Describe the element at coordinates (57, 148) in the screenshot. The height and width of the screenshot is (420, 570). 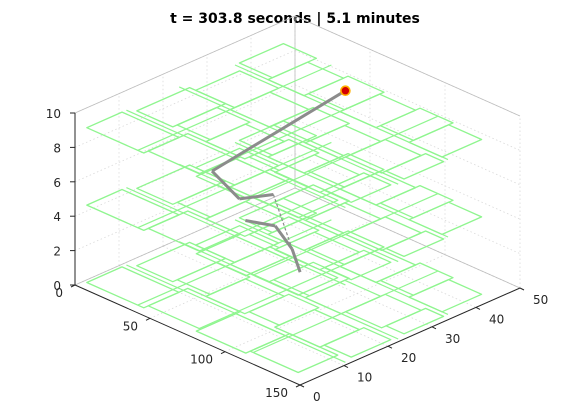
I see `z-tick-label: 8` at that location.